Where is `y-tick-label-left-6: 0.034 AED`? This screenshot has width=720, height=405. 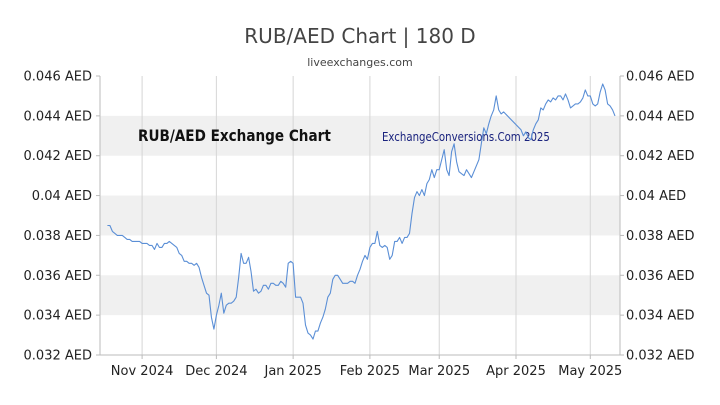 y-tick-label-left-6: 0.034 AED is located at coordinates (58, 316).